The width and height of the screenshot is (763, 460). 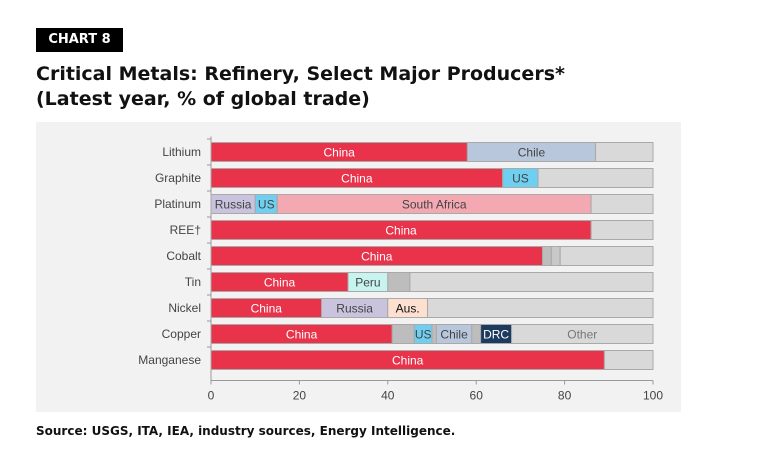 What do you see at coordinates (177, 204) in the screenshot?
I see `category-label: Platinum` at bounding box center [177, 204].